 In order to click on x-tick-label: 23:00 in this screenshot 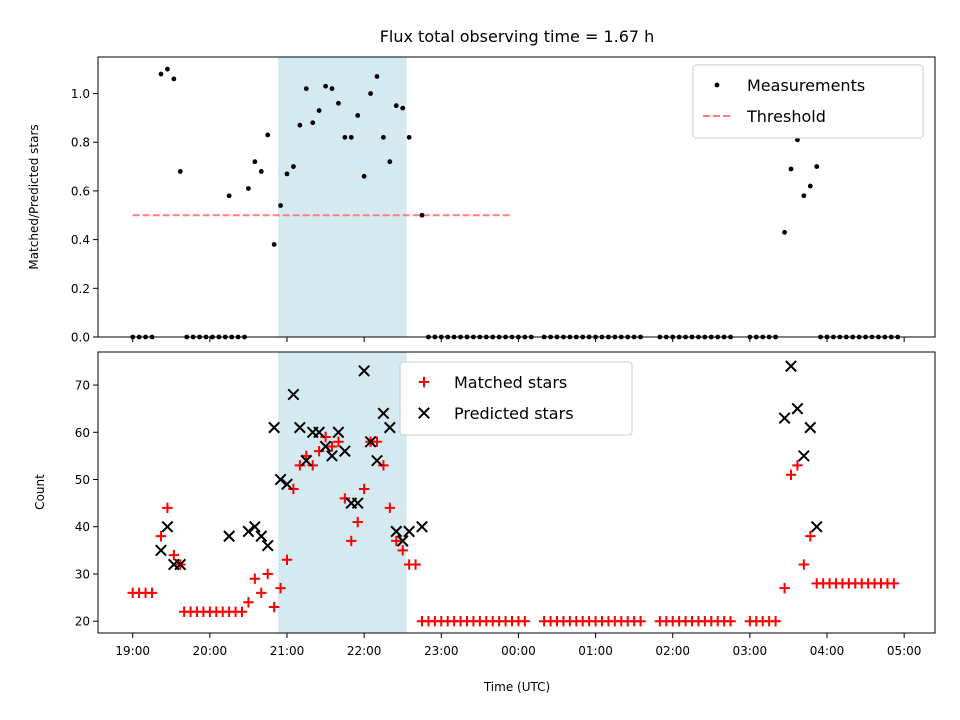, I will do `click(441, 651)`.